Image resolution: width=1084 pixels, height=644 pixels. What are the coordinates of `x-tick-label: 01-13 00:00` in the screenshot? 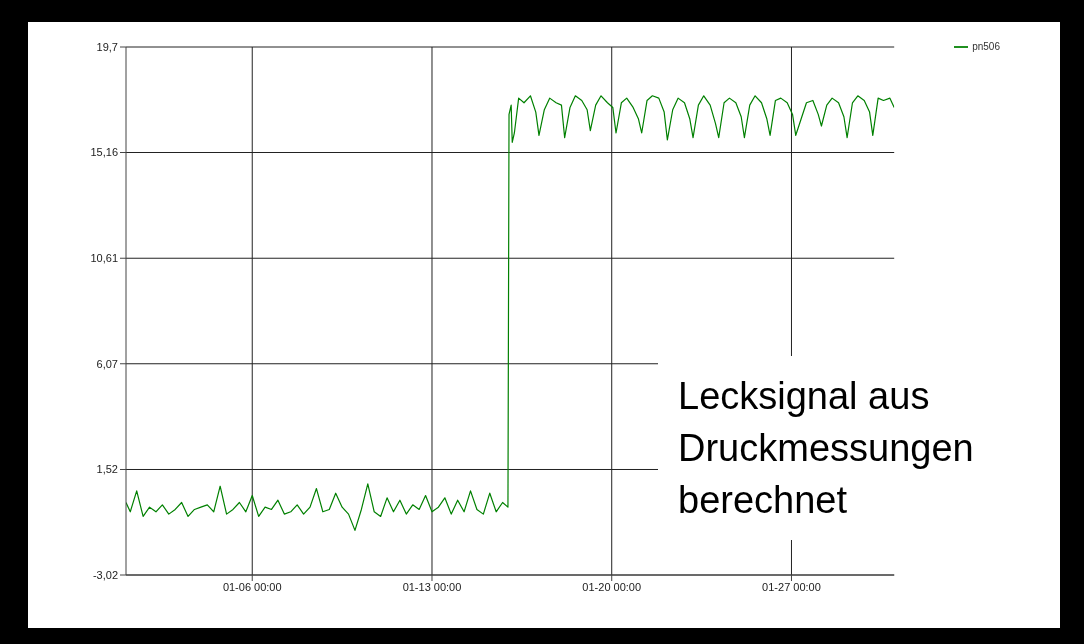 It's located at (432, 586).